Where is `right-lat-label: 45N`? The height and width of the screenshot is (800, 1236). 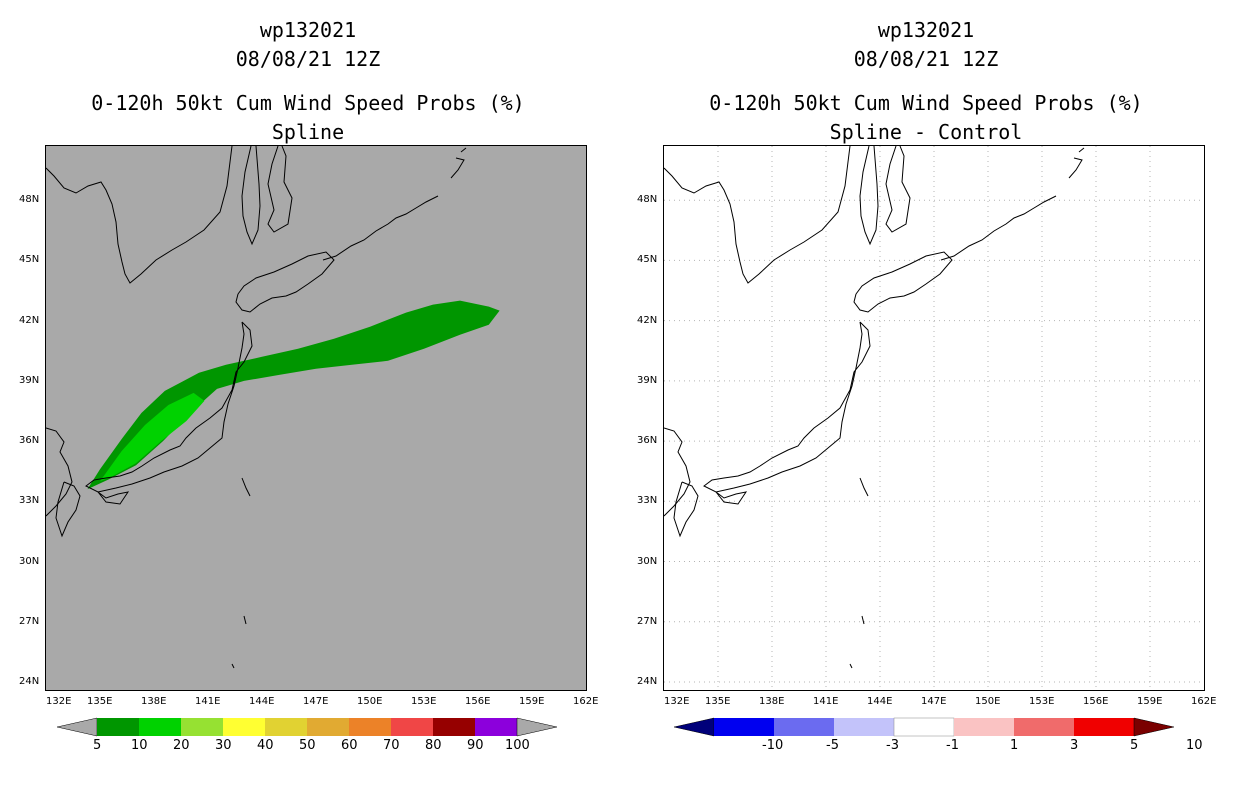 right-lat-label: 45N is located at coordinates (647, 260).